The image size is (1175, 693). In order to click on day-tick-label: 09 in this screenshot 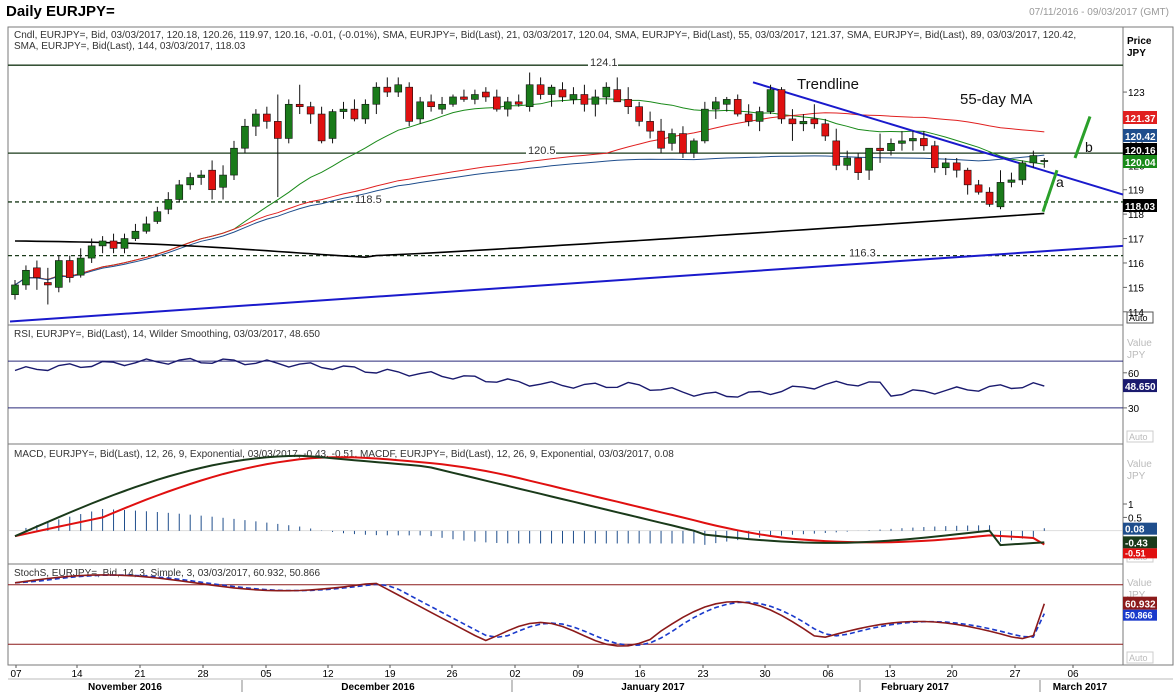, I will do `click(578, 674)`.